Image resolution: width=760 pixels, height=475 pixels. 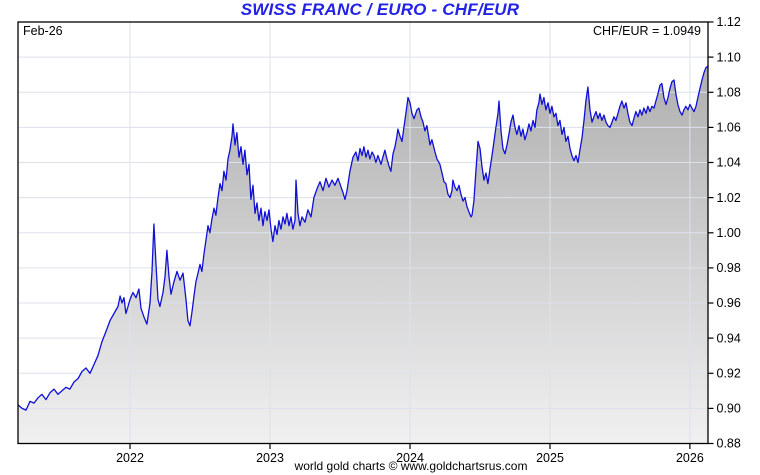 I want to click on svg-text: 2024, so click(x=410, y=458).